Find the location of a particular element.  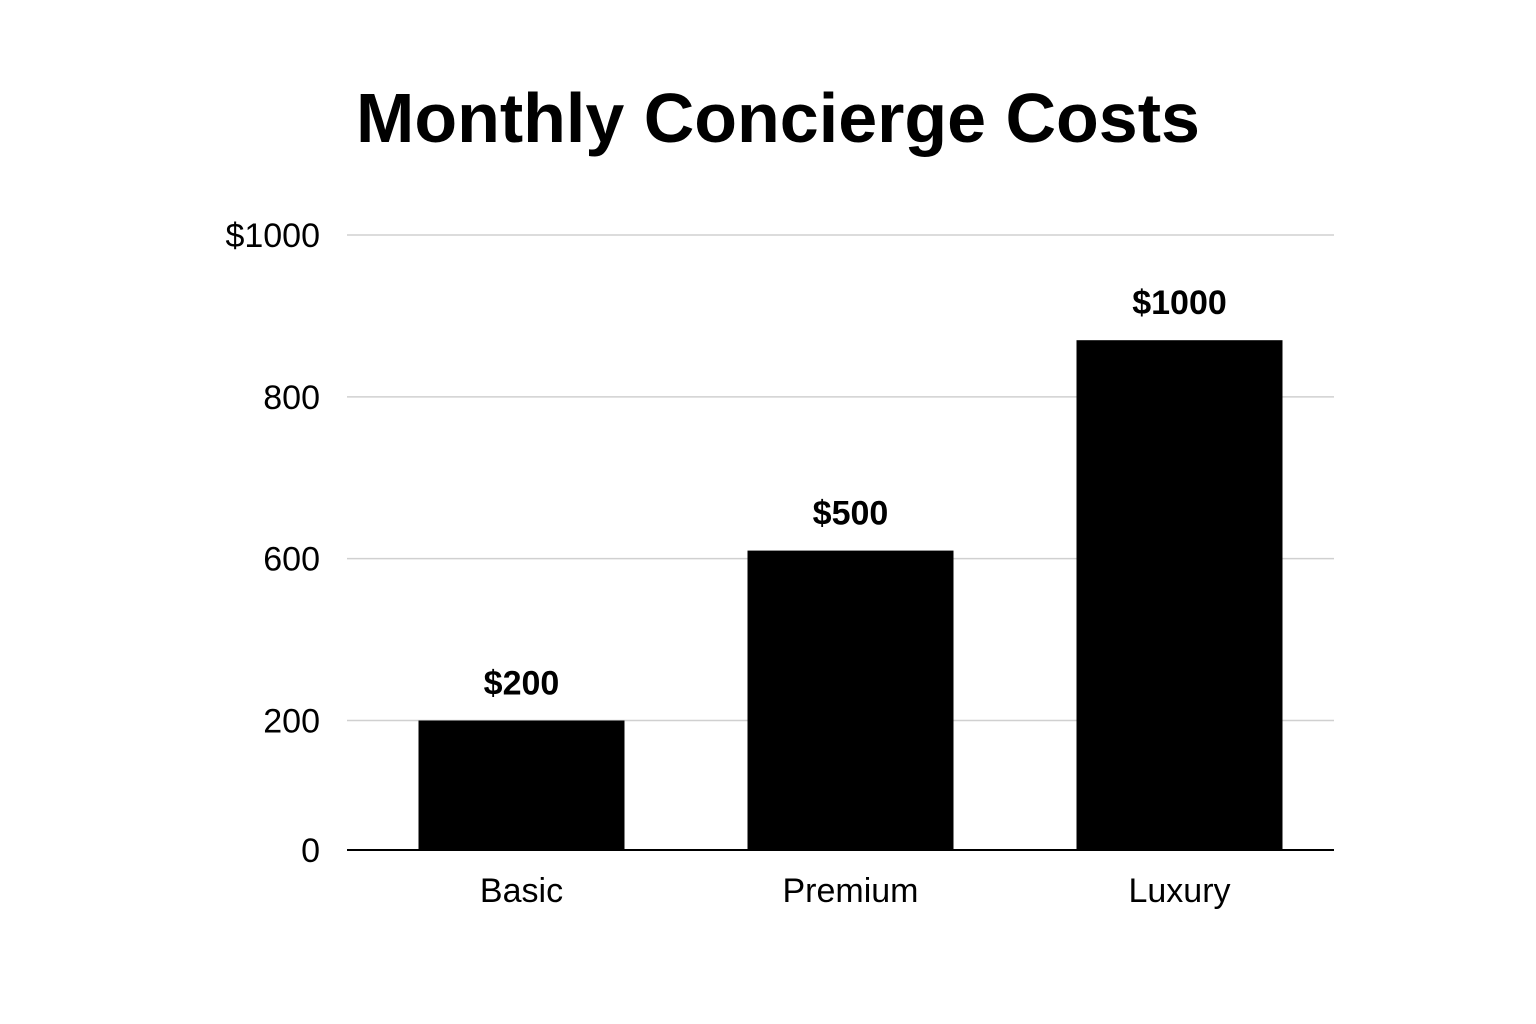

data-label-basic: $200 is located at coordinates (522, 684).